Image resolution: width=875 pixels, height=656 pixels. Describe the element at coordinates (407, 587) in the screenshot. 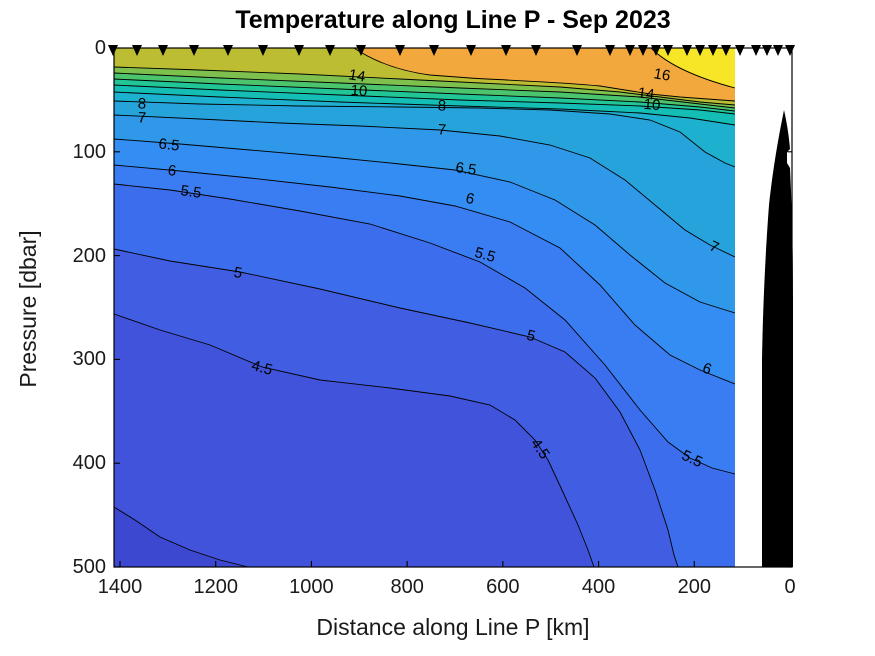

I see `x-tick-label-800: 800` at that location.